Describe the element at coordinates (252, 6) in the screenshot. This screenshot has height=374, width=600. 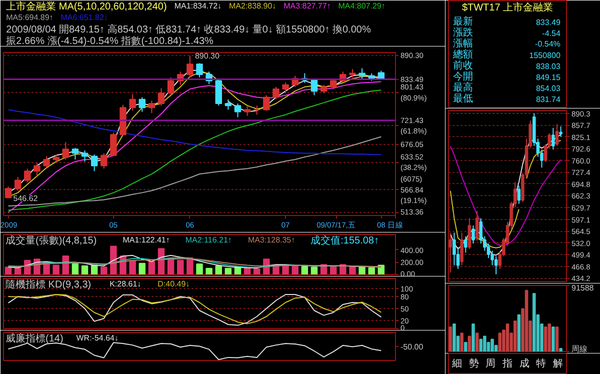
I see `text: MA2:838.90↓` at that location.